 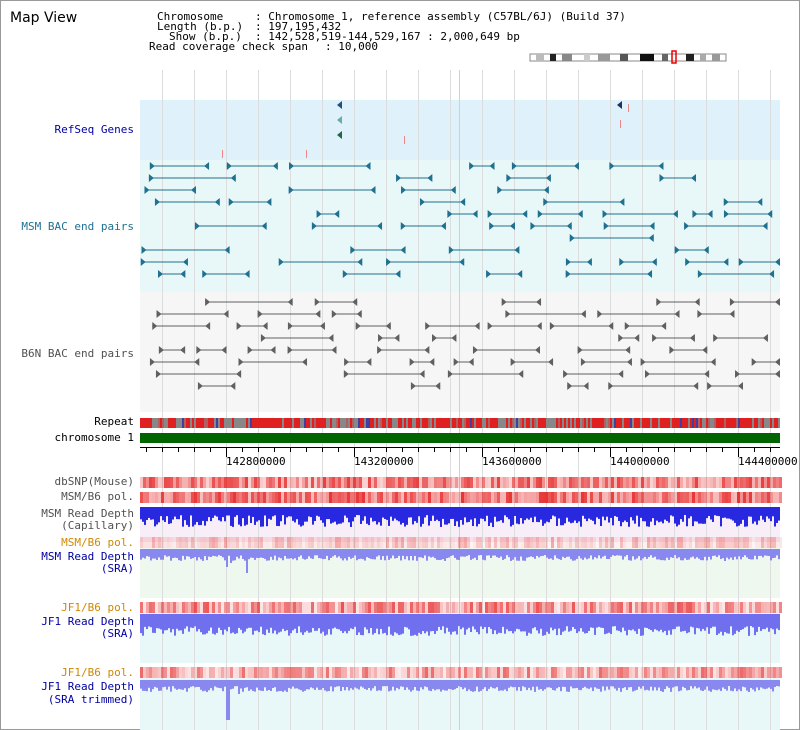 What do you see at coordinates (94, 129) in the screenshot?
I see `refseq-genes-label: RefSeq Genes` at bounding box center [94, 129].